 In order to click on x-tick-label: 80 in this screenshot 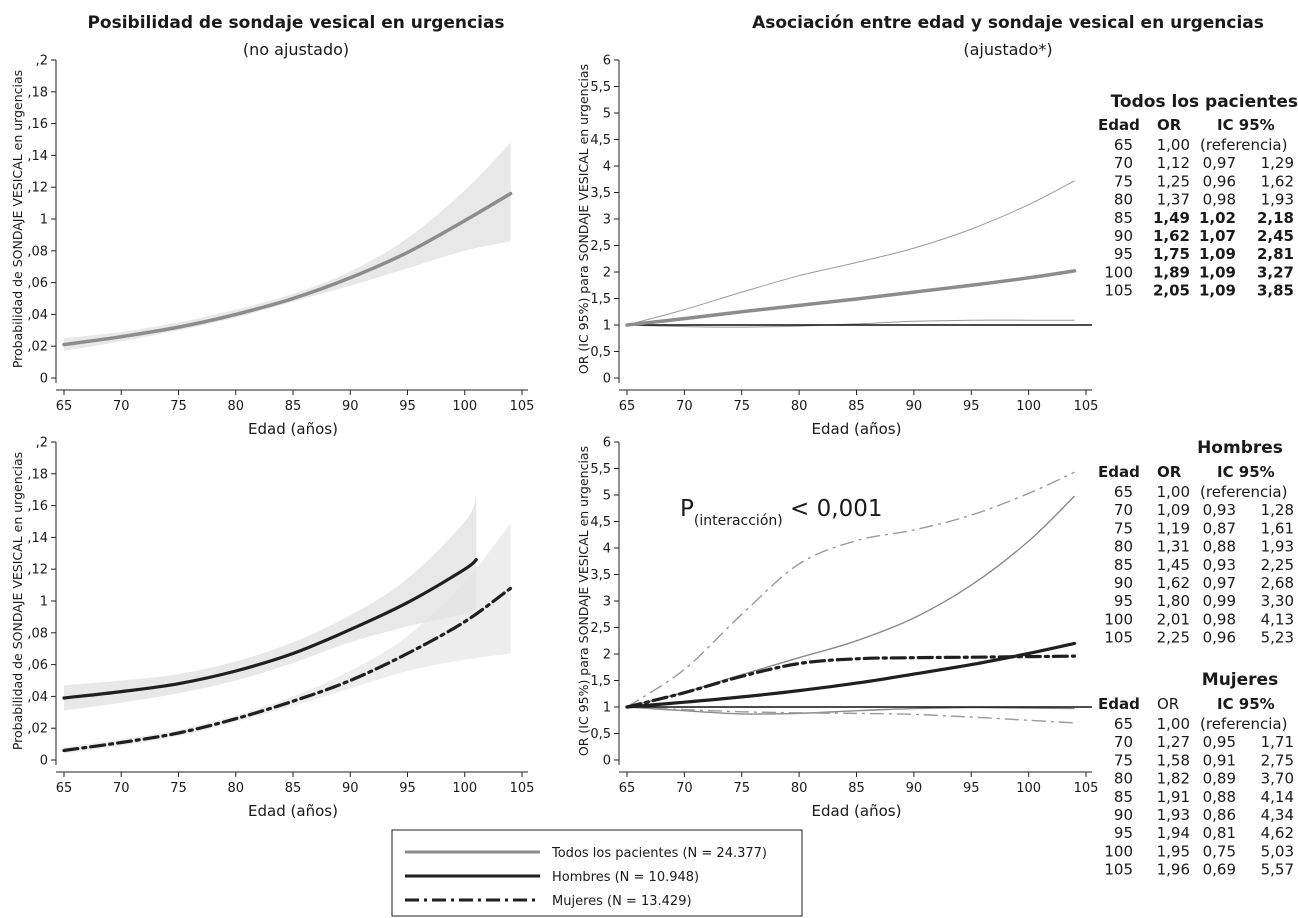, I will do `click(799, 788)`.